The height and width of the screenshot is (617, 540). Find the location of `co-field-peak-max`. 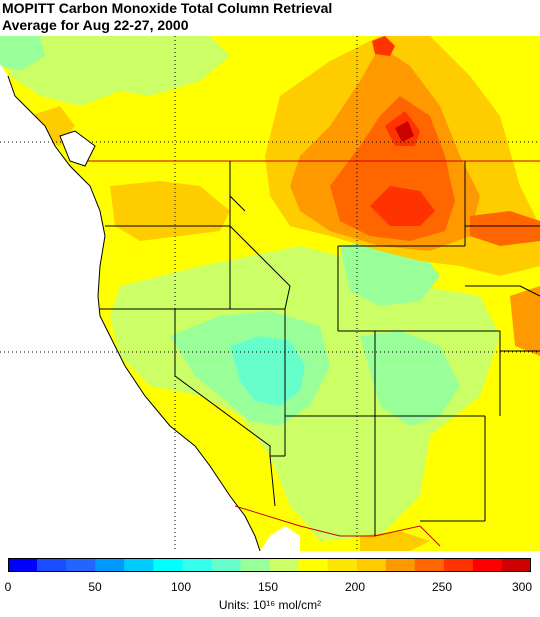

co-field-peak-max is located at coordinates (404, 131).